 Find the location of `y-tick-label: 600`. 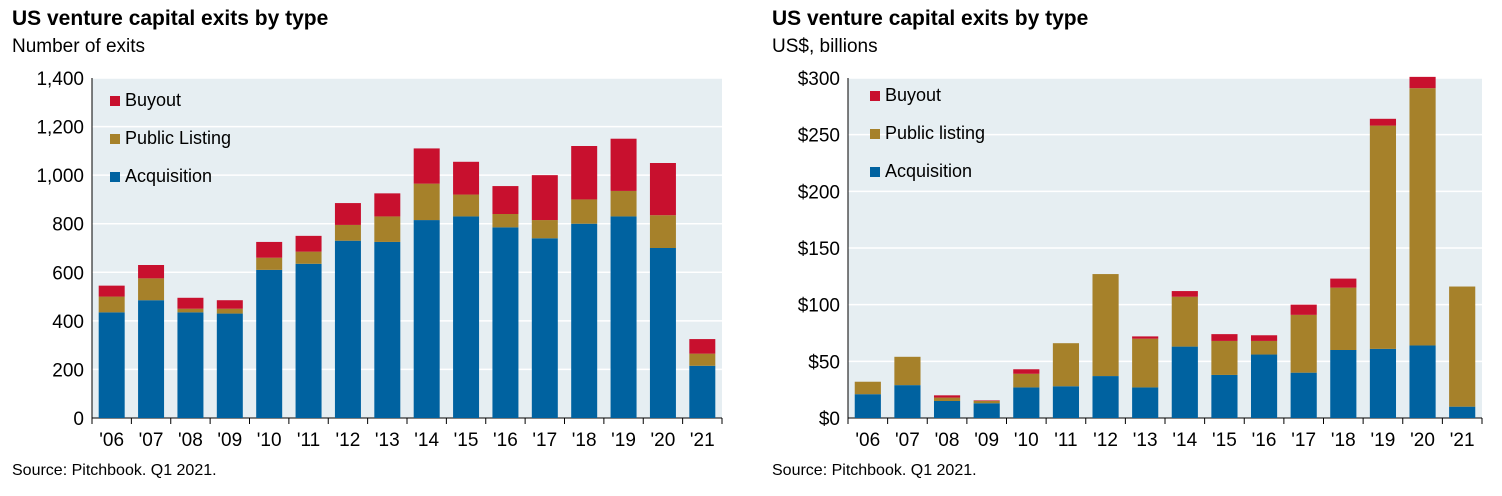

y-tick-label: 600 is located at coordinates (68, 273).